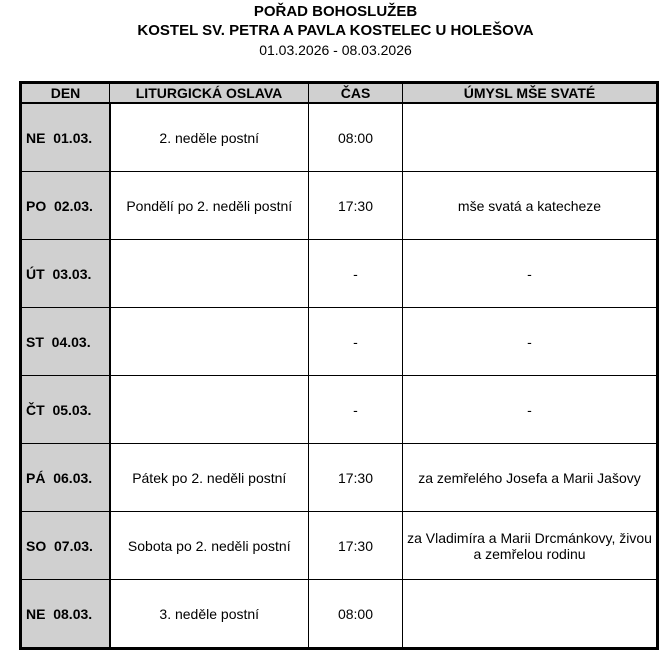 The width and height of the screenshot is (671, 655). I want to click on celebration-cell: 2. neděle postní, so click(209, 137).